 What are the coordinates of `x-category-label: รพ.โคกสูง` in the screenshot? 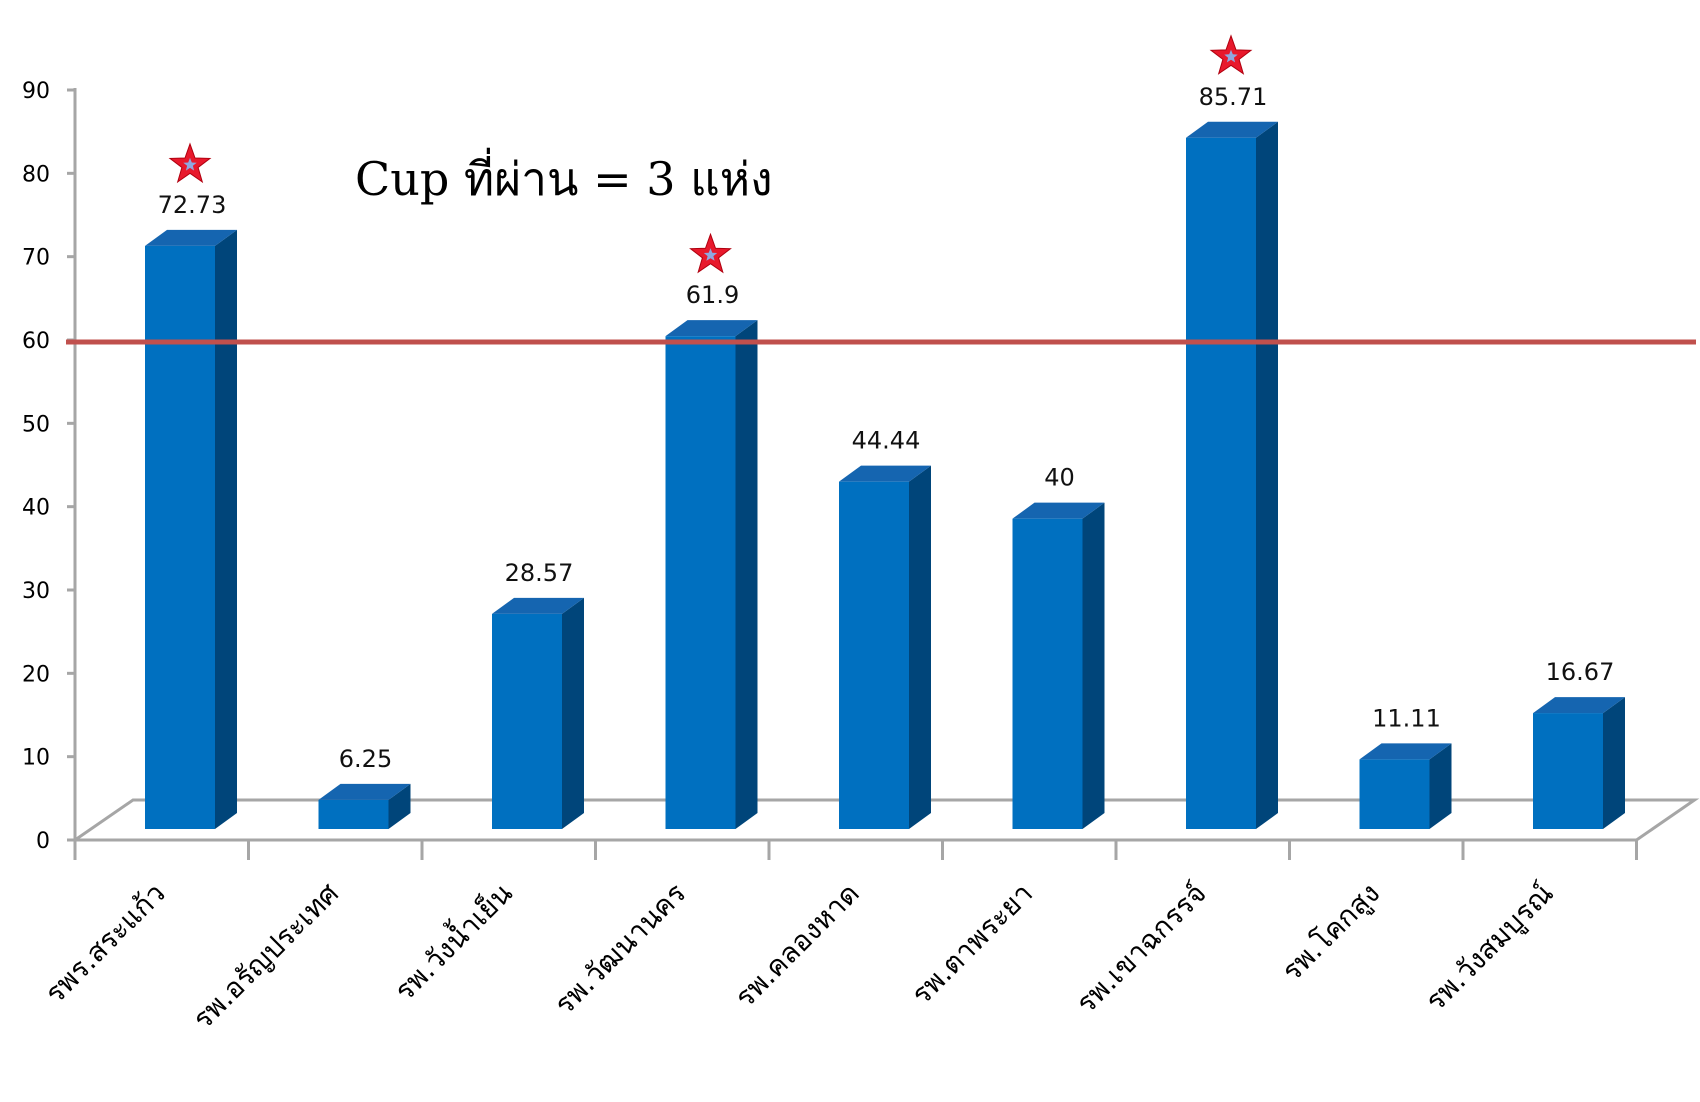 It's located at (1331, 933).